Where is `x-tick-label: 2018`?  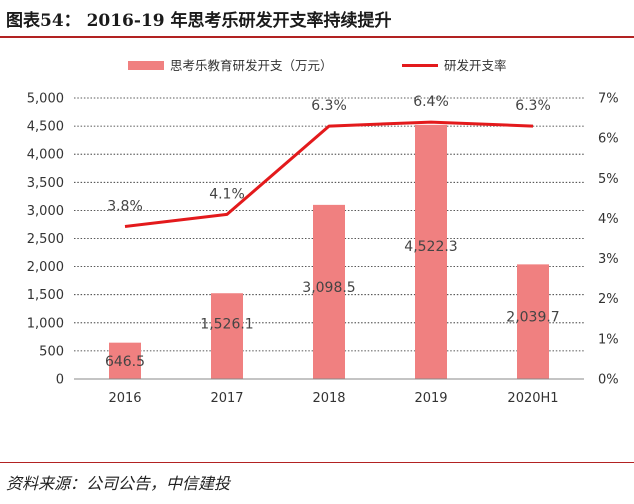 x-tick-label: 2018 is located at coordinates (328, 398).